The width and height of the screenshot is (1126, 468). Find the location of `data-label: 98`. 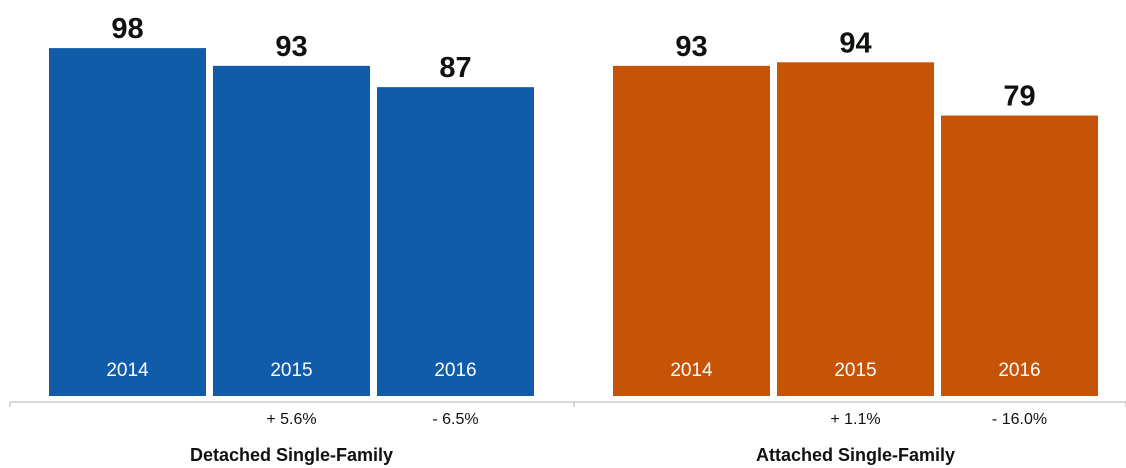

data-label: 98 is located at coordinates (127, 29).